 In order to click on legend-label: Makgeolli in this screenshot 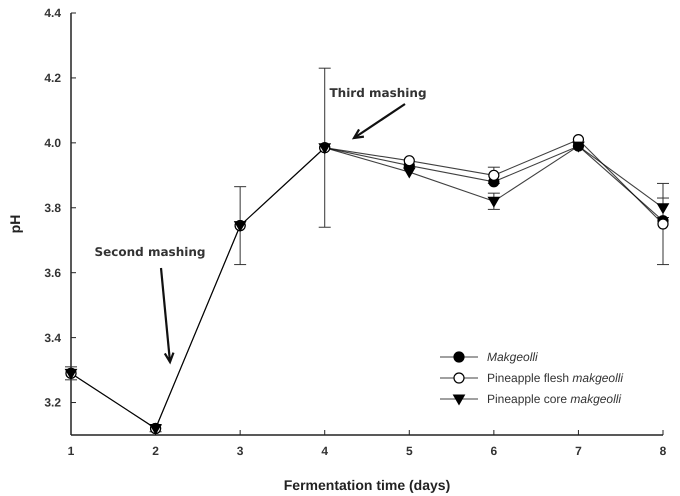, I will do `click(512, 357)`.